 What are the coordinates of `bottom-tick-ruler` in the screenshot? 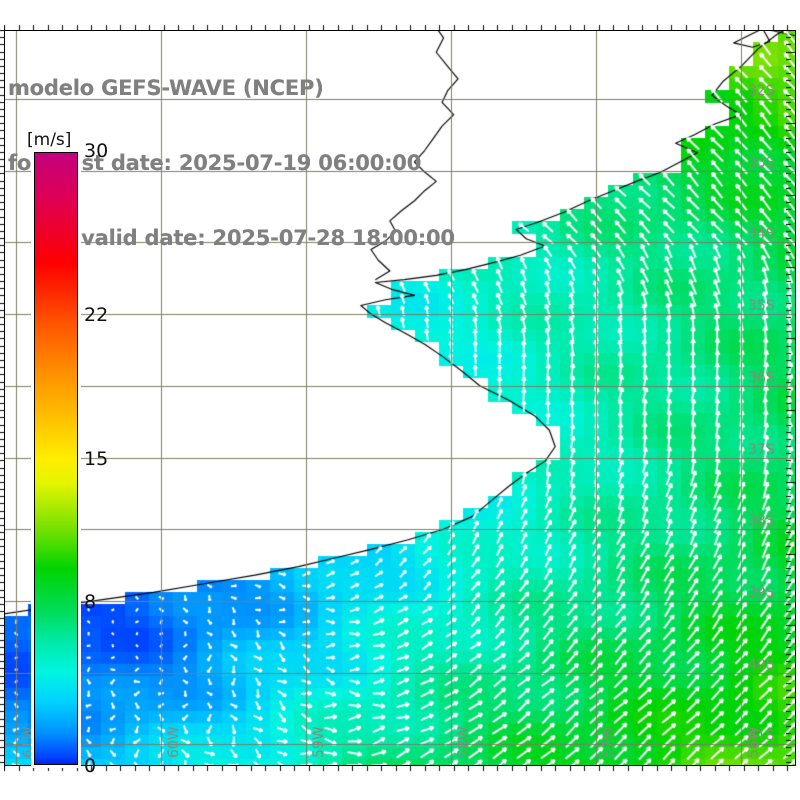 It's located at (400, 771).